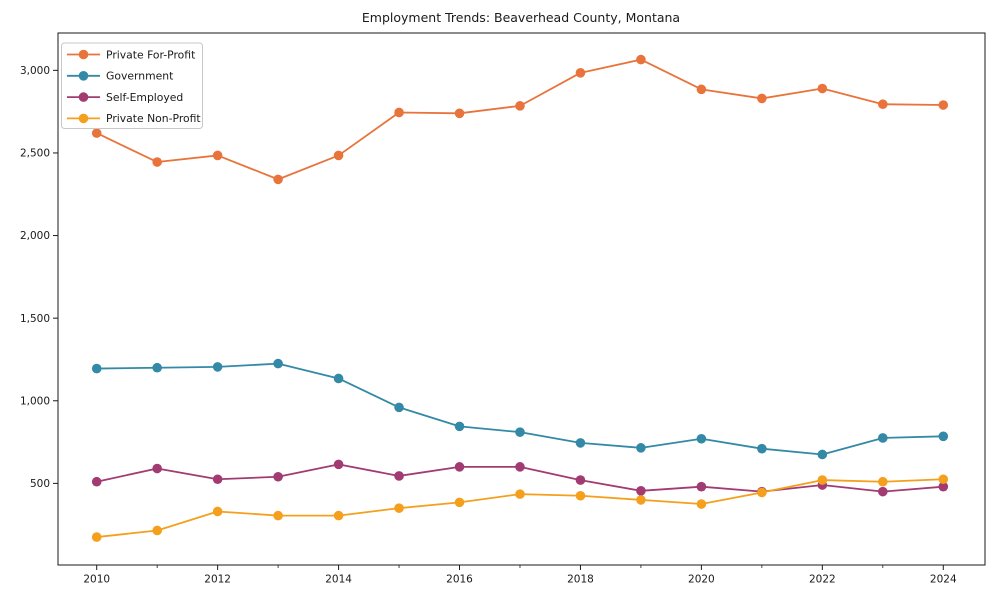 This screenshot has height=600, width=1000. I want to click on data-point-private-for-profit-2018, so click(580, 73).